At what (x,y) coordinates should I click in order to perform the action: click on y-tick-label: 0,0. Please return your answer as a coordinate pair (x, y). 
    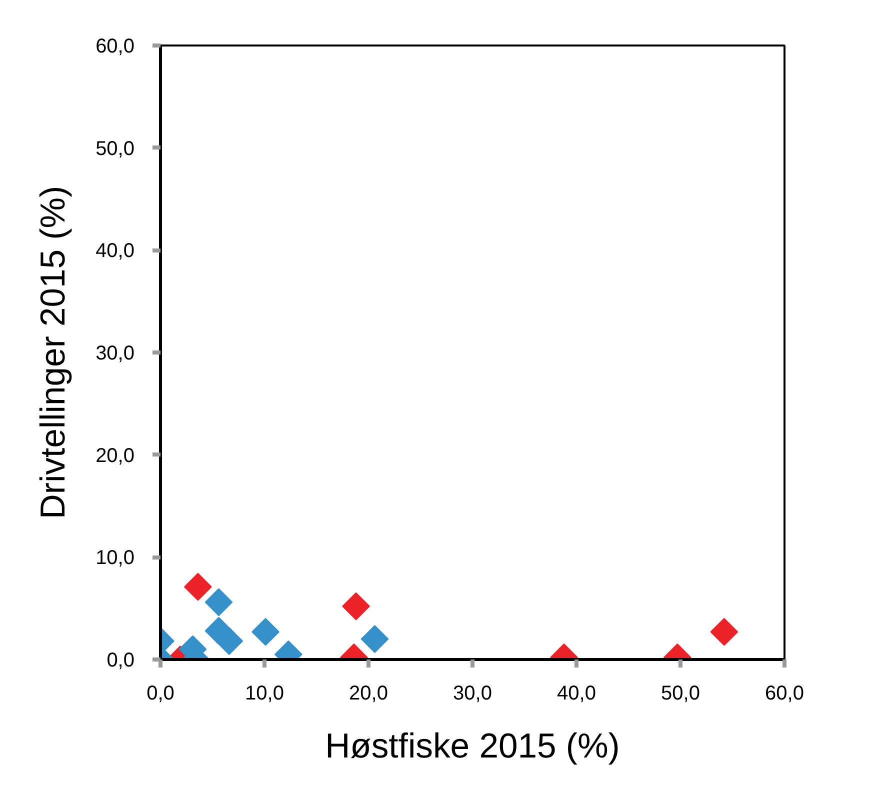
    Looking at the image, I should click on (120, 661).